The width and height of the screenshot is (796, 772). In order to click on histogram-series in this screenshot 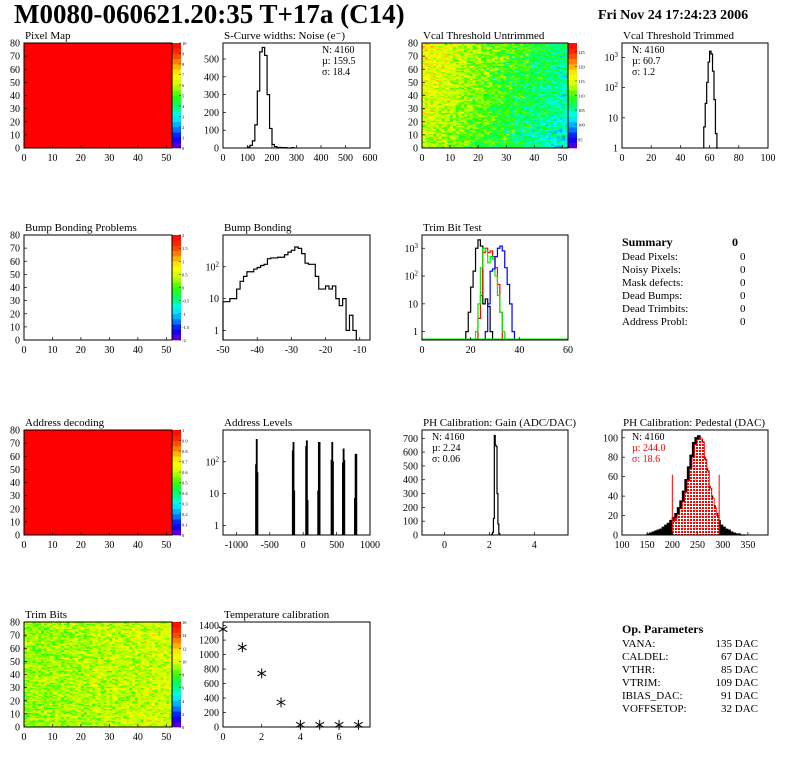, I will do `click(479, 289)`.